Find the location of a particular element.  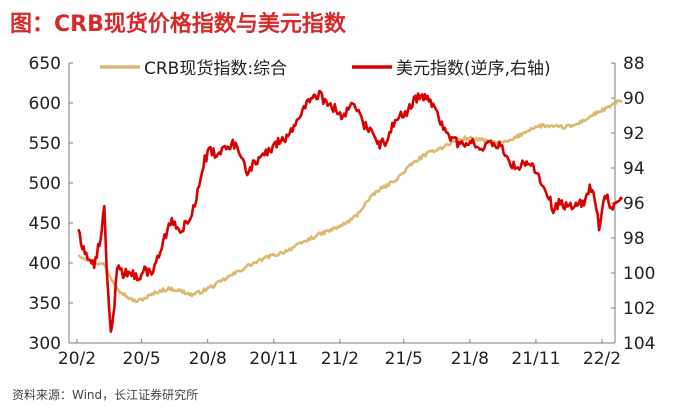

x-tick-label: 20/2 is located at coordinates (77, 359).